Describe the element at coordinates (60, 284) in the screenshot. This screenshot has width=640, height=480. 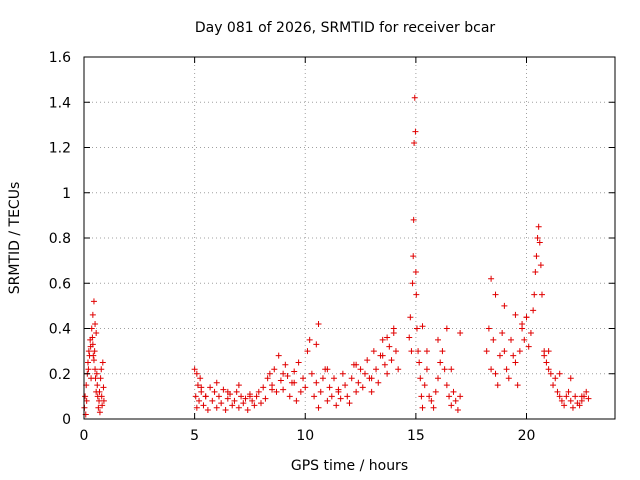
I see `y-tick-label: 0.6` at that location.